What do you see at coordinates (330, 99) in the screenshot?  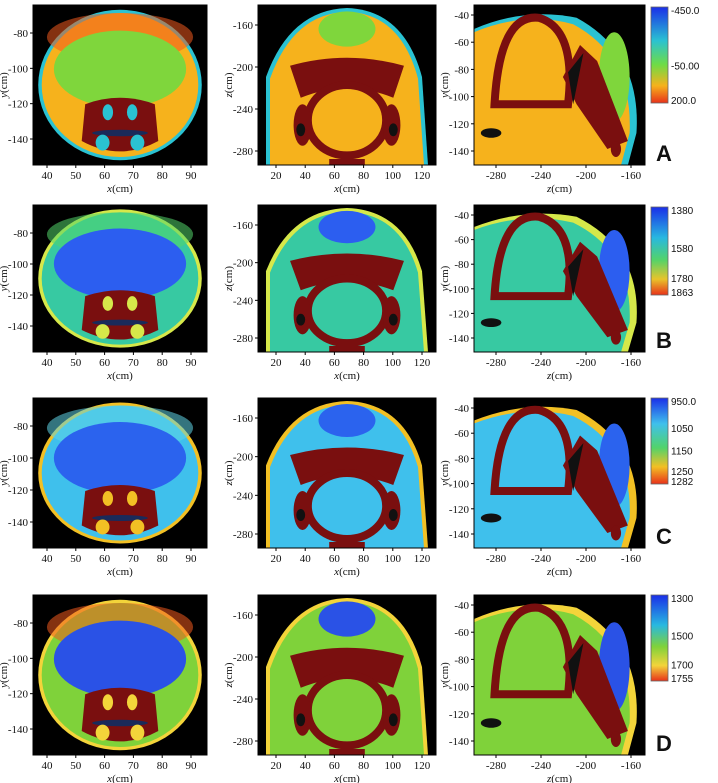 I see `panel-a-coronal: 20 40 60 80 100 120 -160 -200 -240 -280 x(cm) z(cm)` at bounding box center [330, 99].